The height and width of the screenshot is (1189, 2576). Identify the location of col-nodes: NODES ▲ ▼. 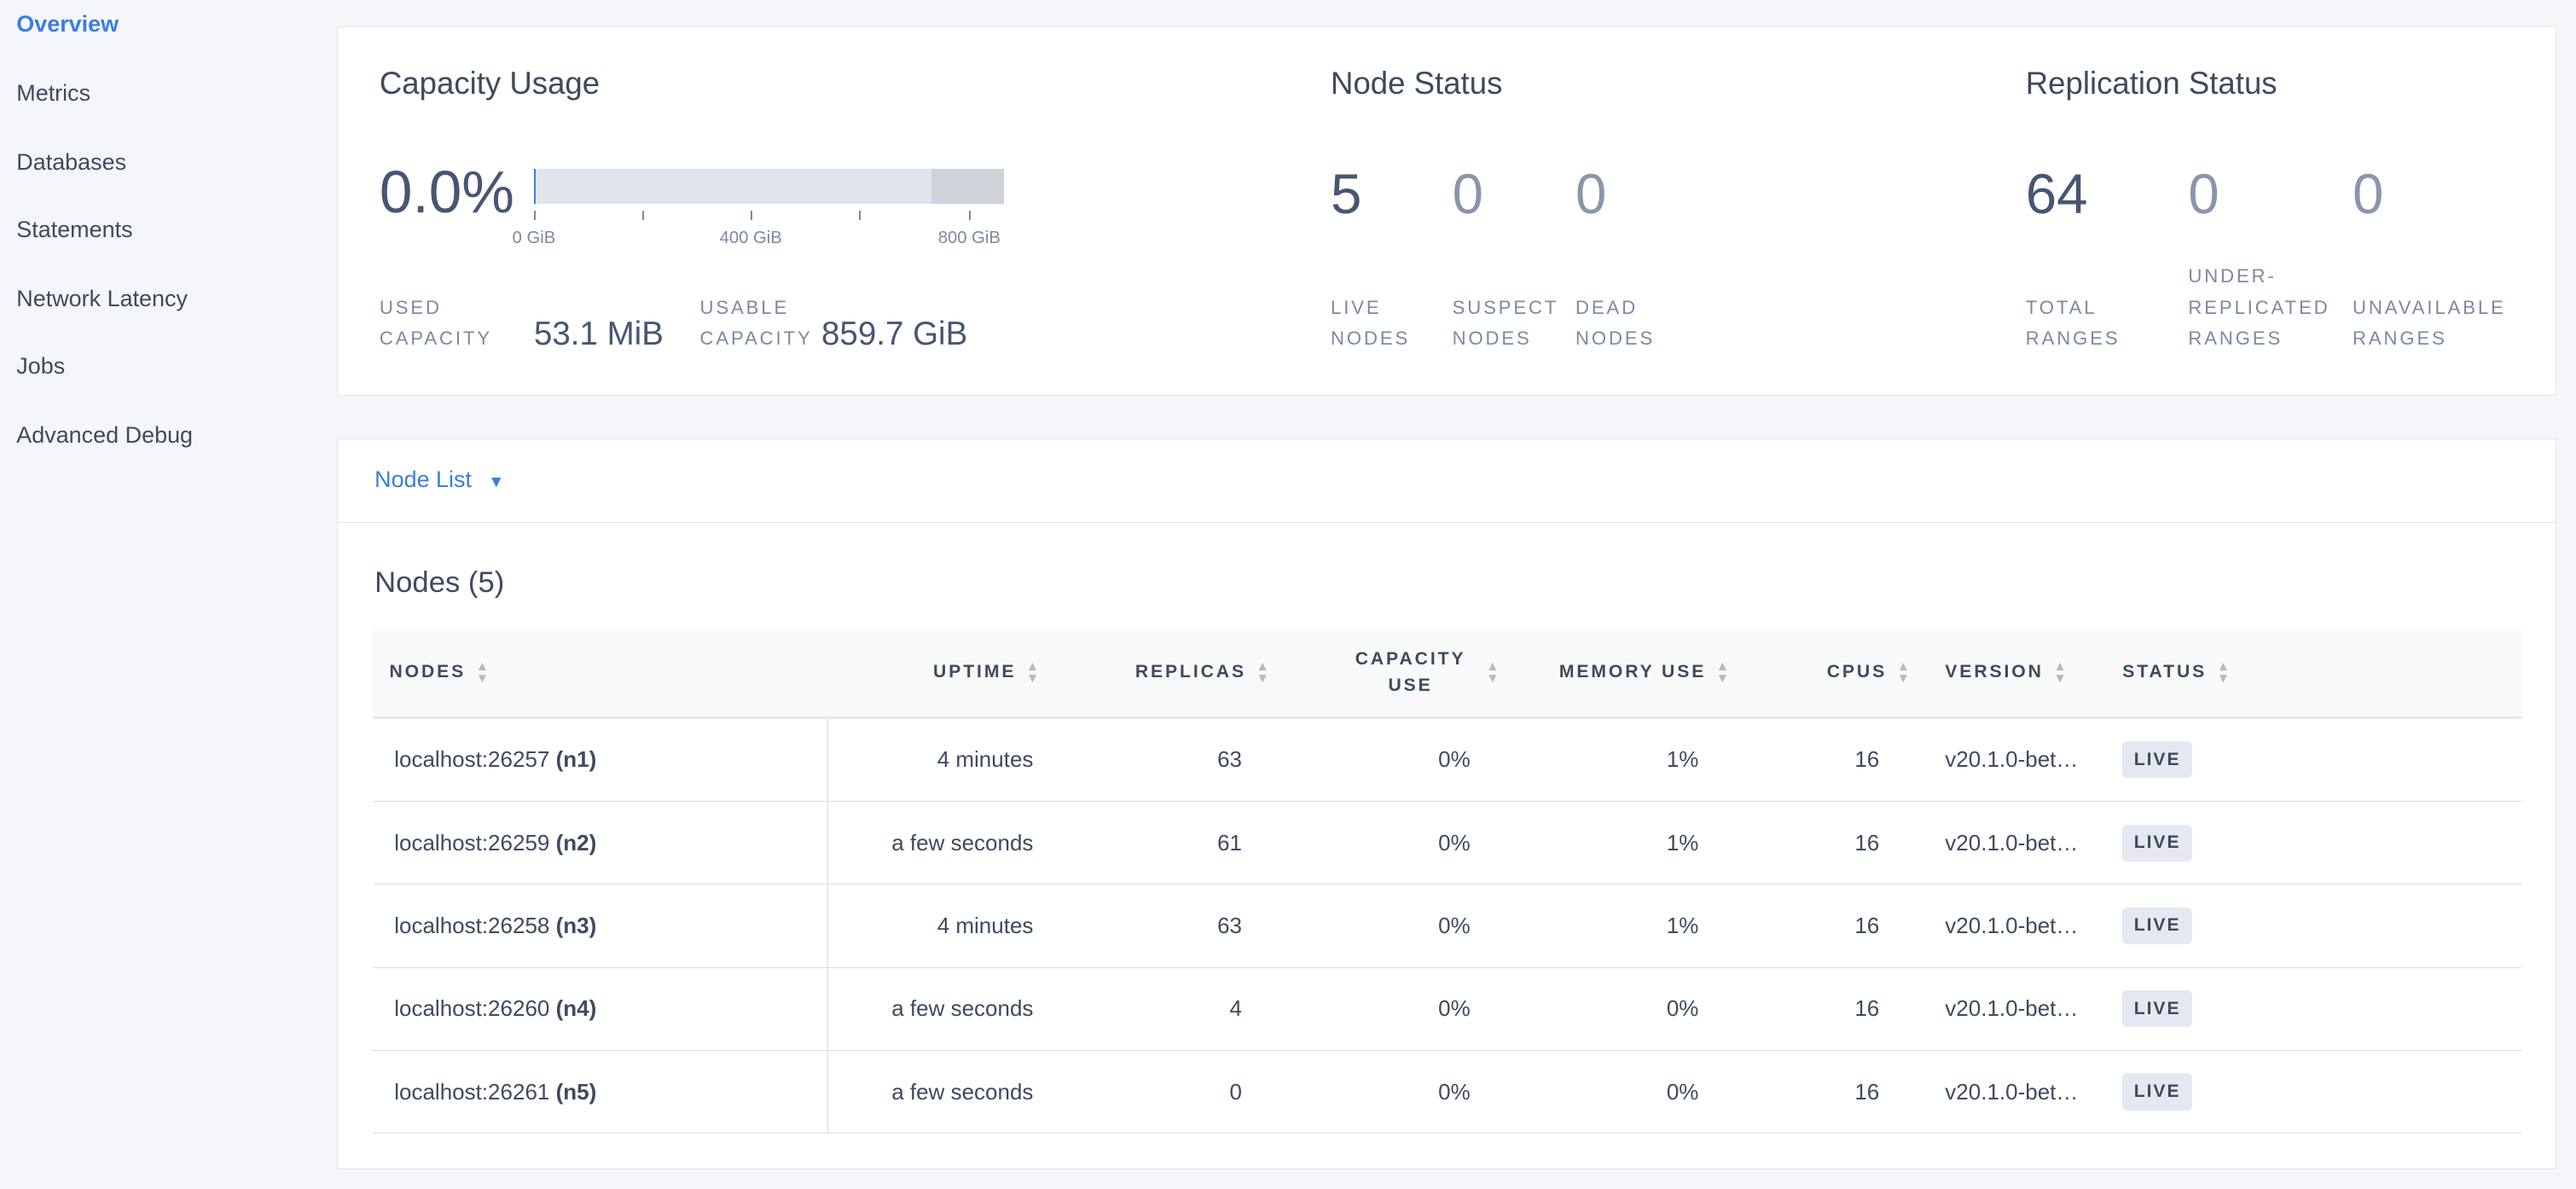
(600, 674).